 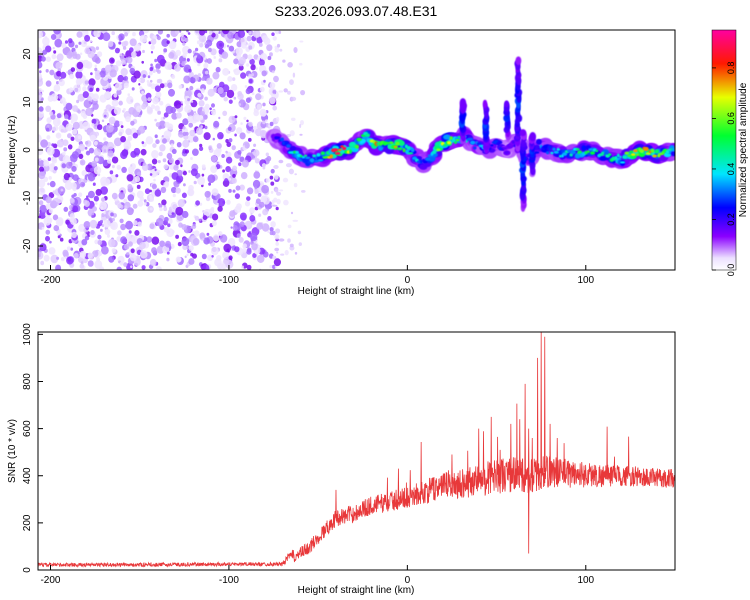 What do you see at coordinates (585, 580) in the screenshot?
I see `snr-x-tick-label: 100` at bounding box center [585, 580].